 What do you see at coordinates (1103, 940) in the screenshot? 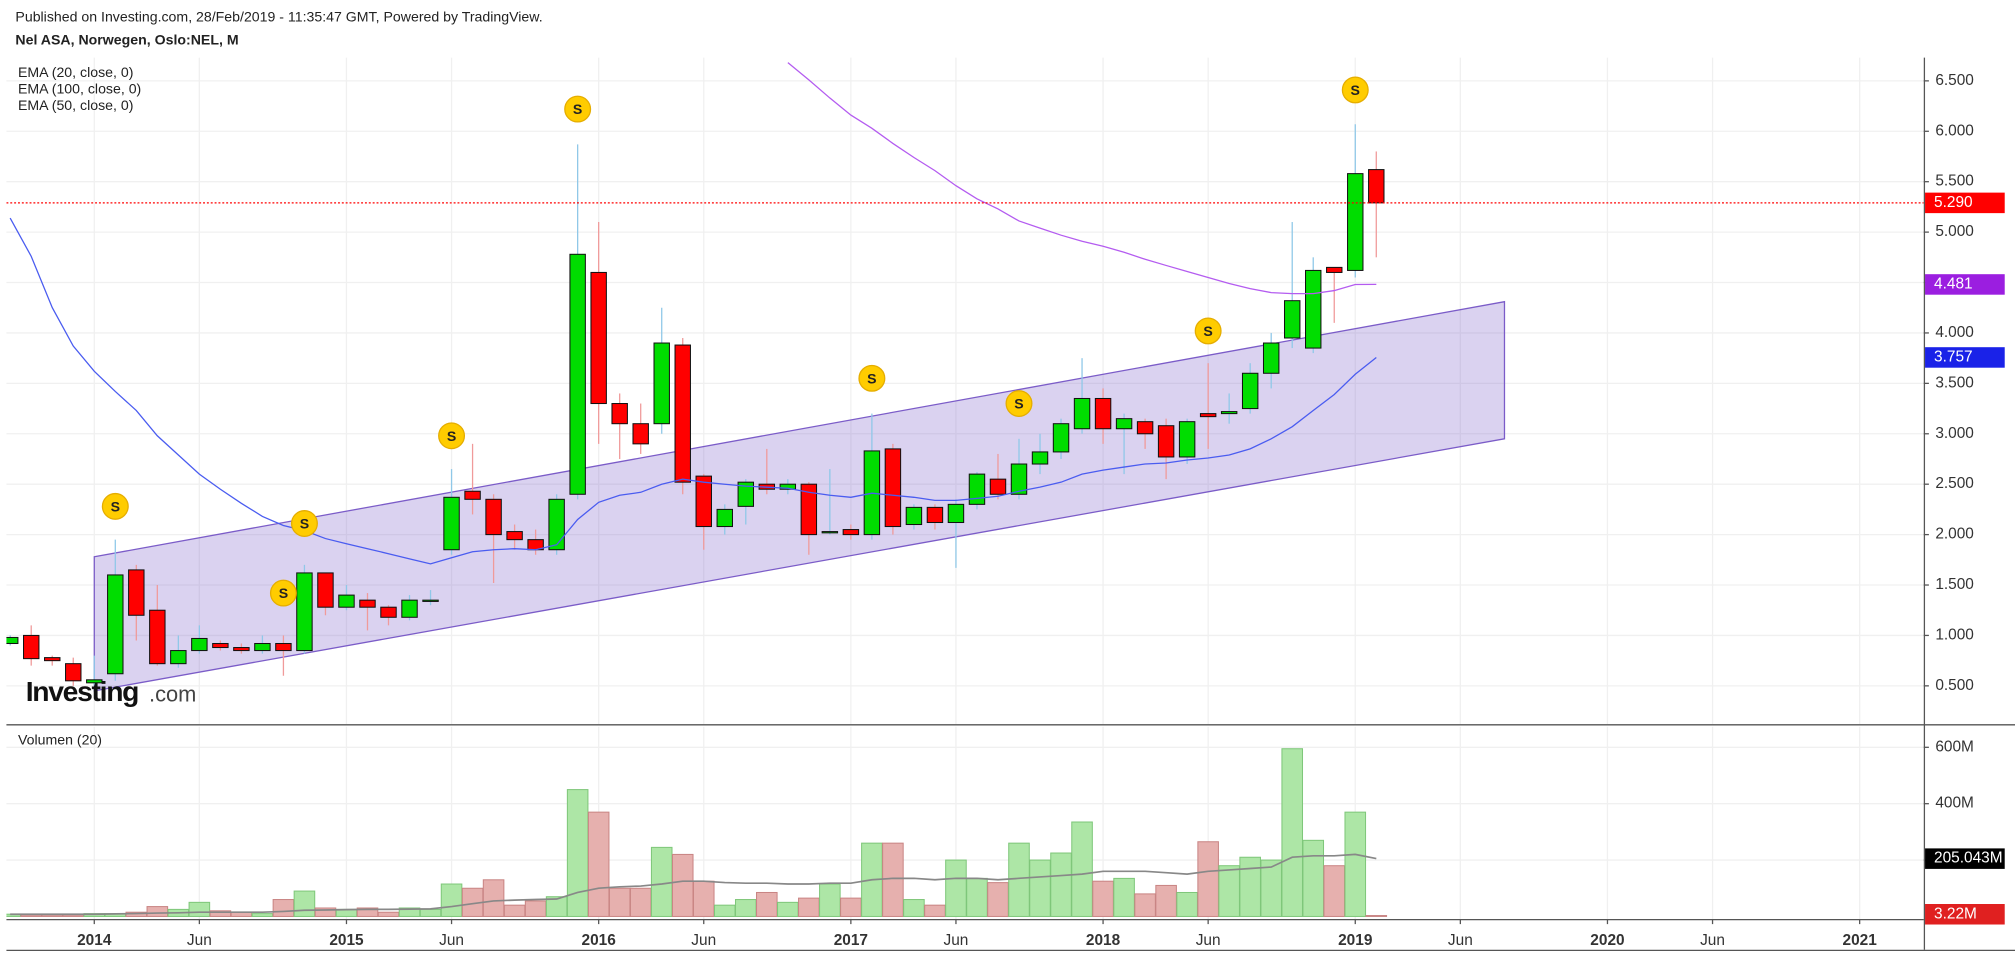
I see `x-tick-label: 2018` at bounding box center [1103, 940].